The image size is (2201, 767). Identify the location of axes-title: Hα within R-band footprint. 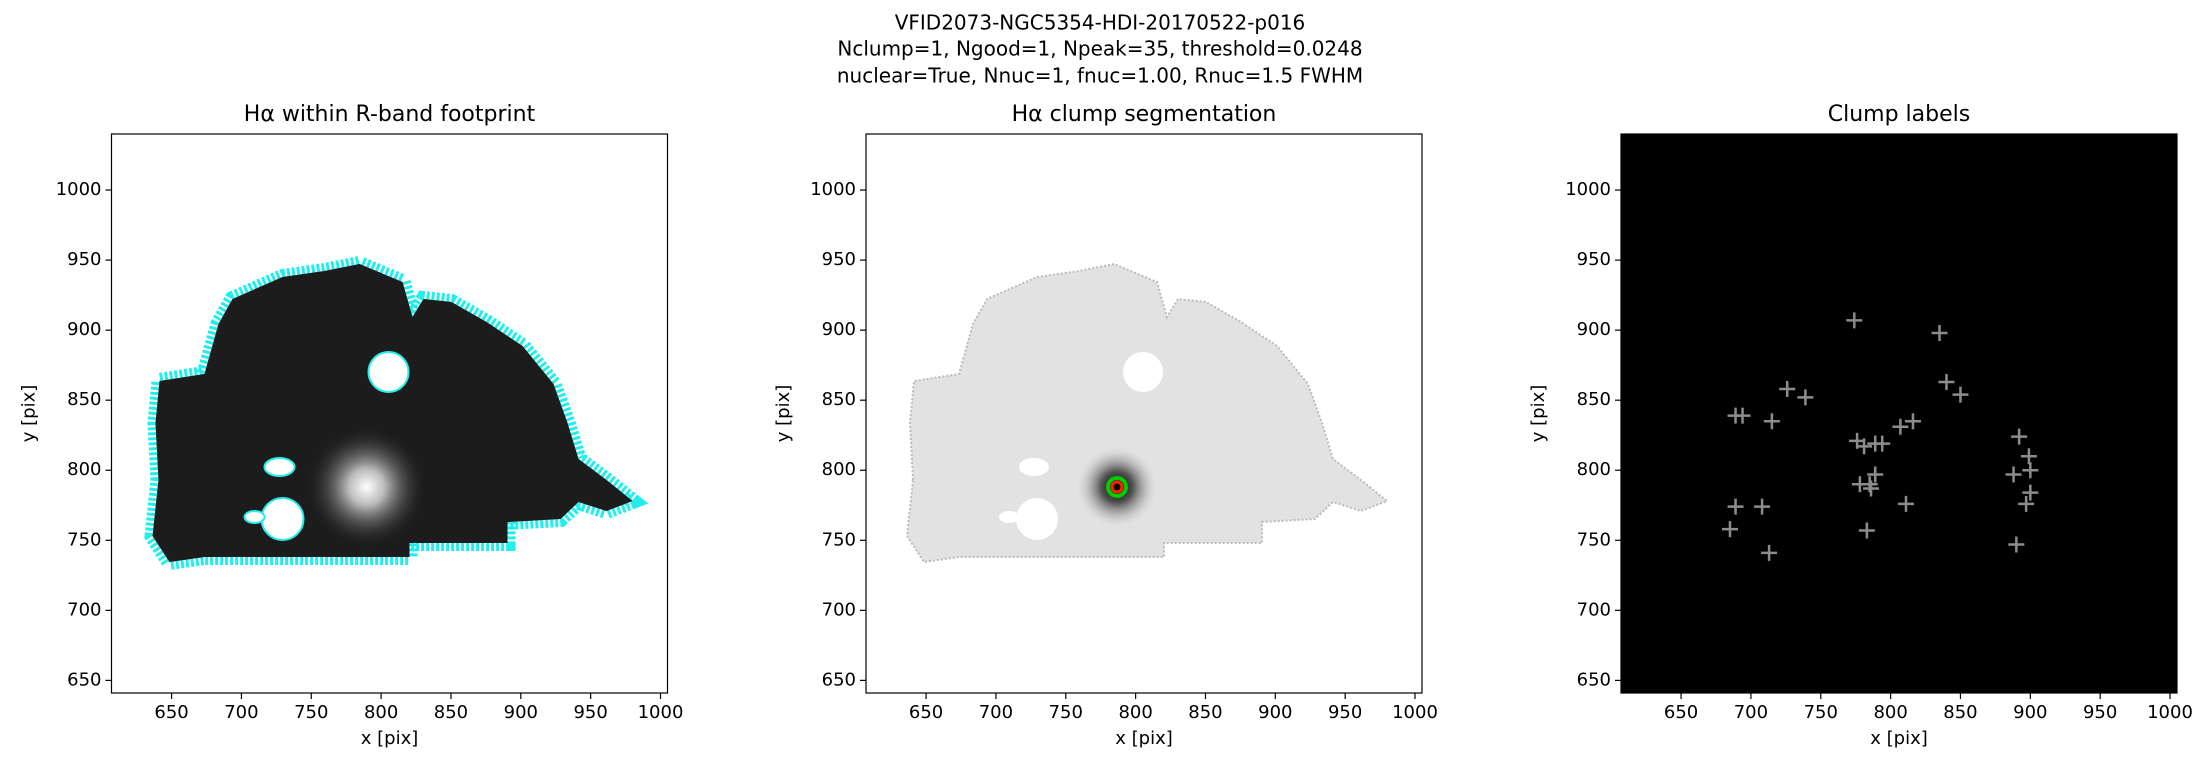
(390, 114).